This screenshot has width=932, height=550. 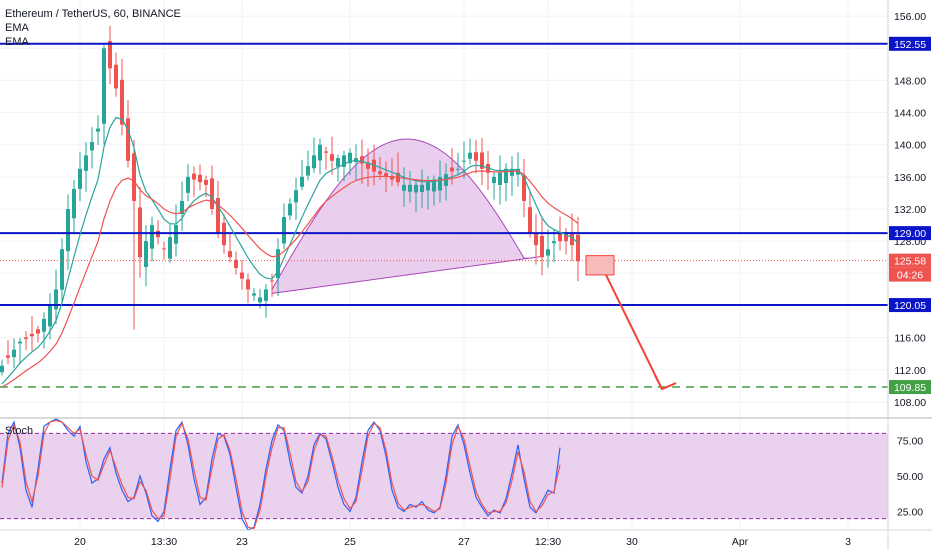 I want to click on level-price-label-text: 109.85, so click(x=910, y=388).